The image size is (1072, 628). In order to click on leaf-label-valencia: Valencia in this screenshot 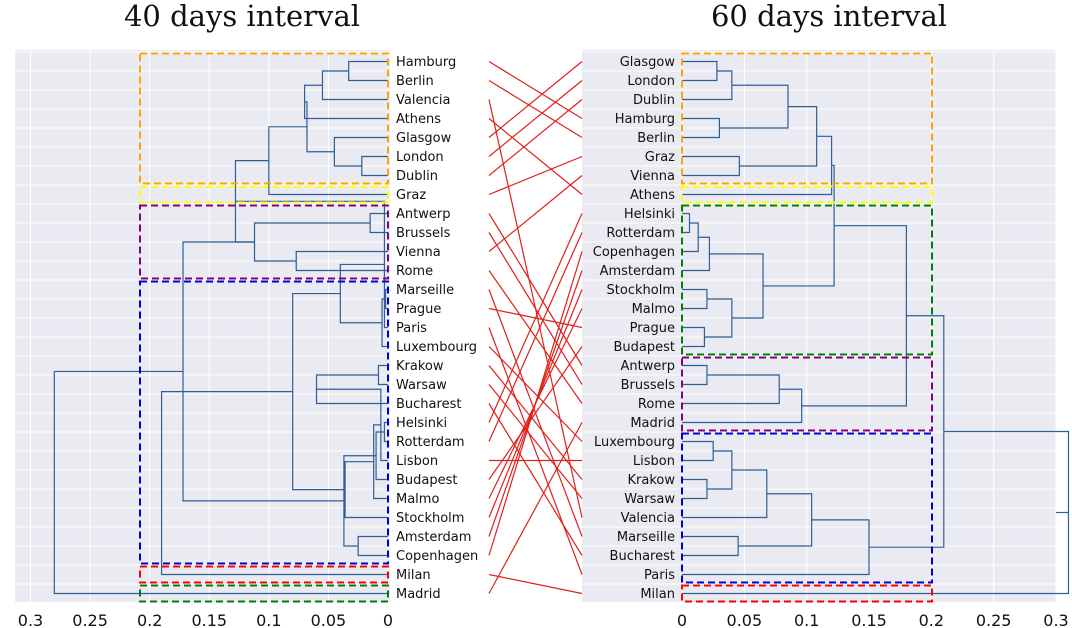, I will do `click(423, 100)`.